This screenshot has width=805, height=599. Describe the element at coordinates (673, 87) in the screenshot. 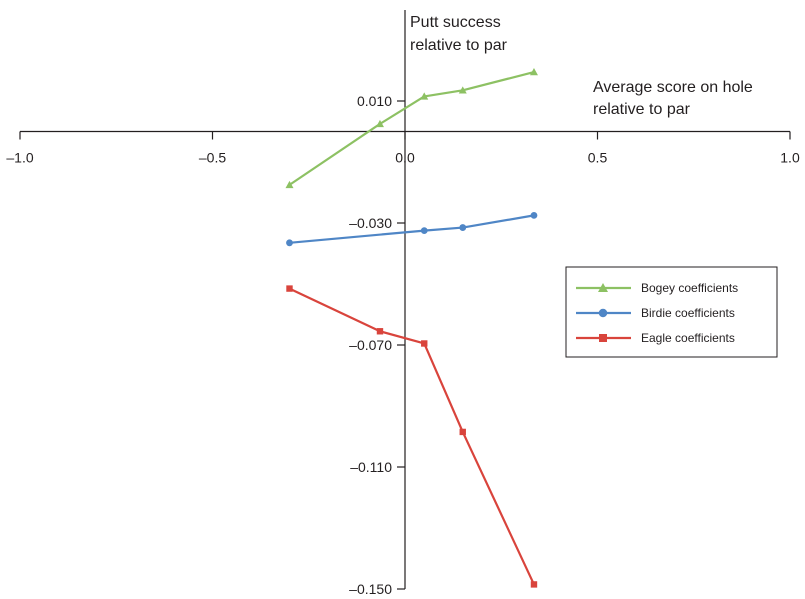

I see `x-axis-title-line-1: Average score on hole` at that location.